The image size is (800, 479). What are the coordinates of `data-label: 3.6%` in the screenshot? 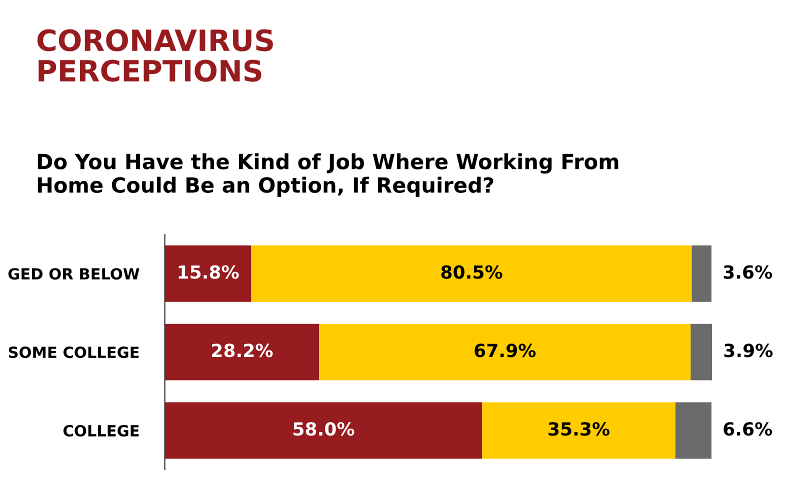 It's located at (748, 272).